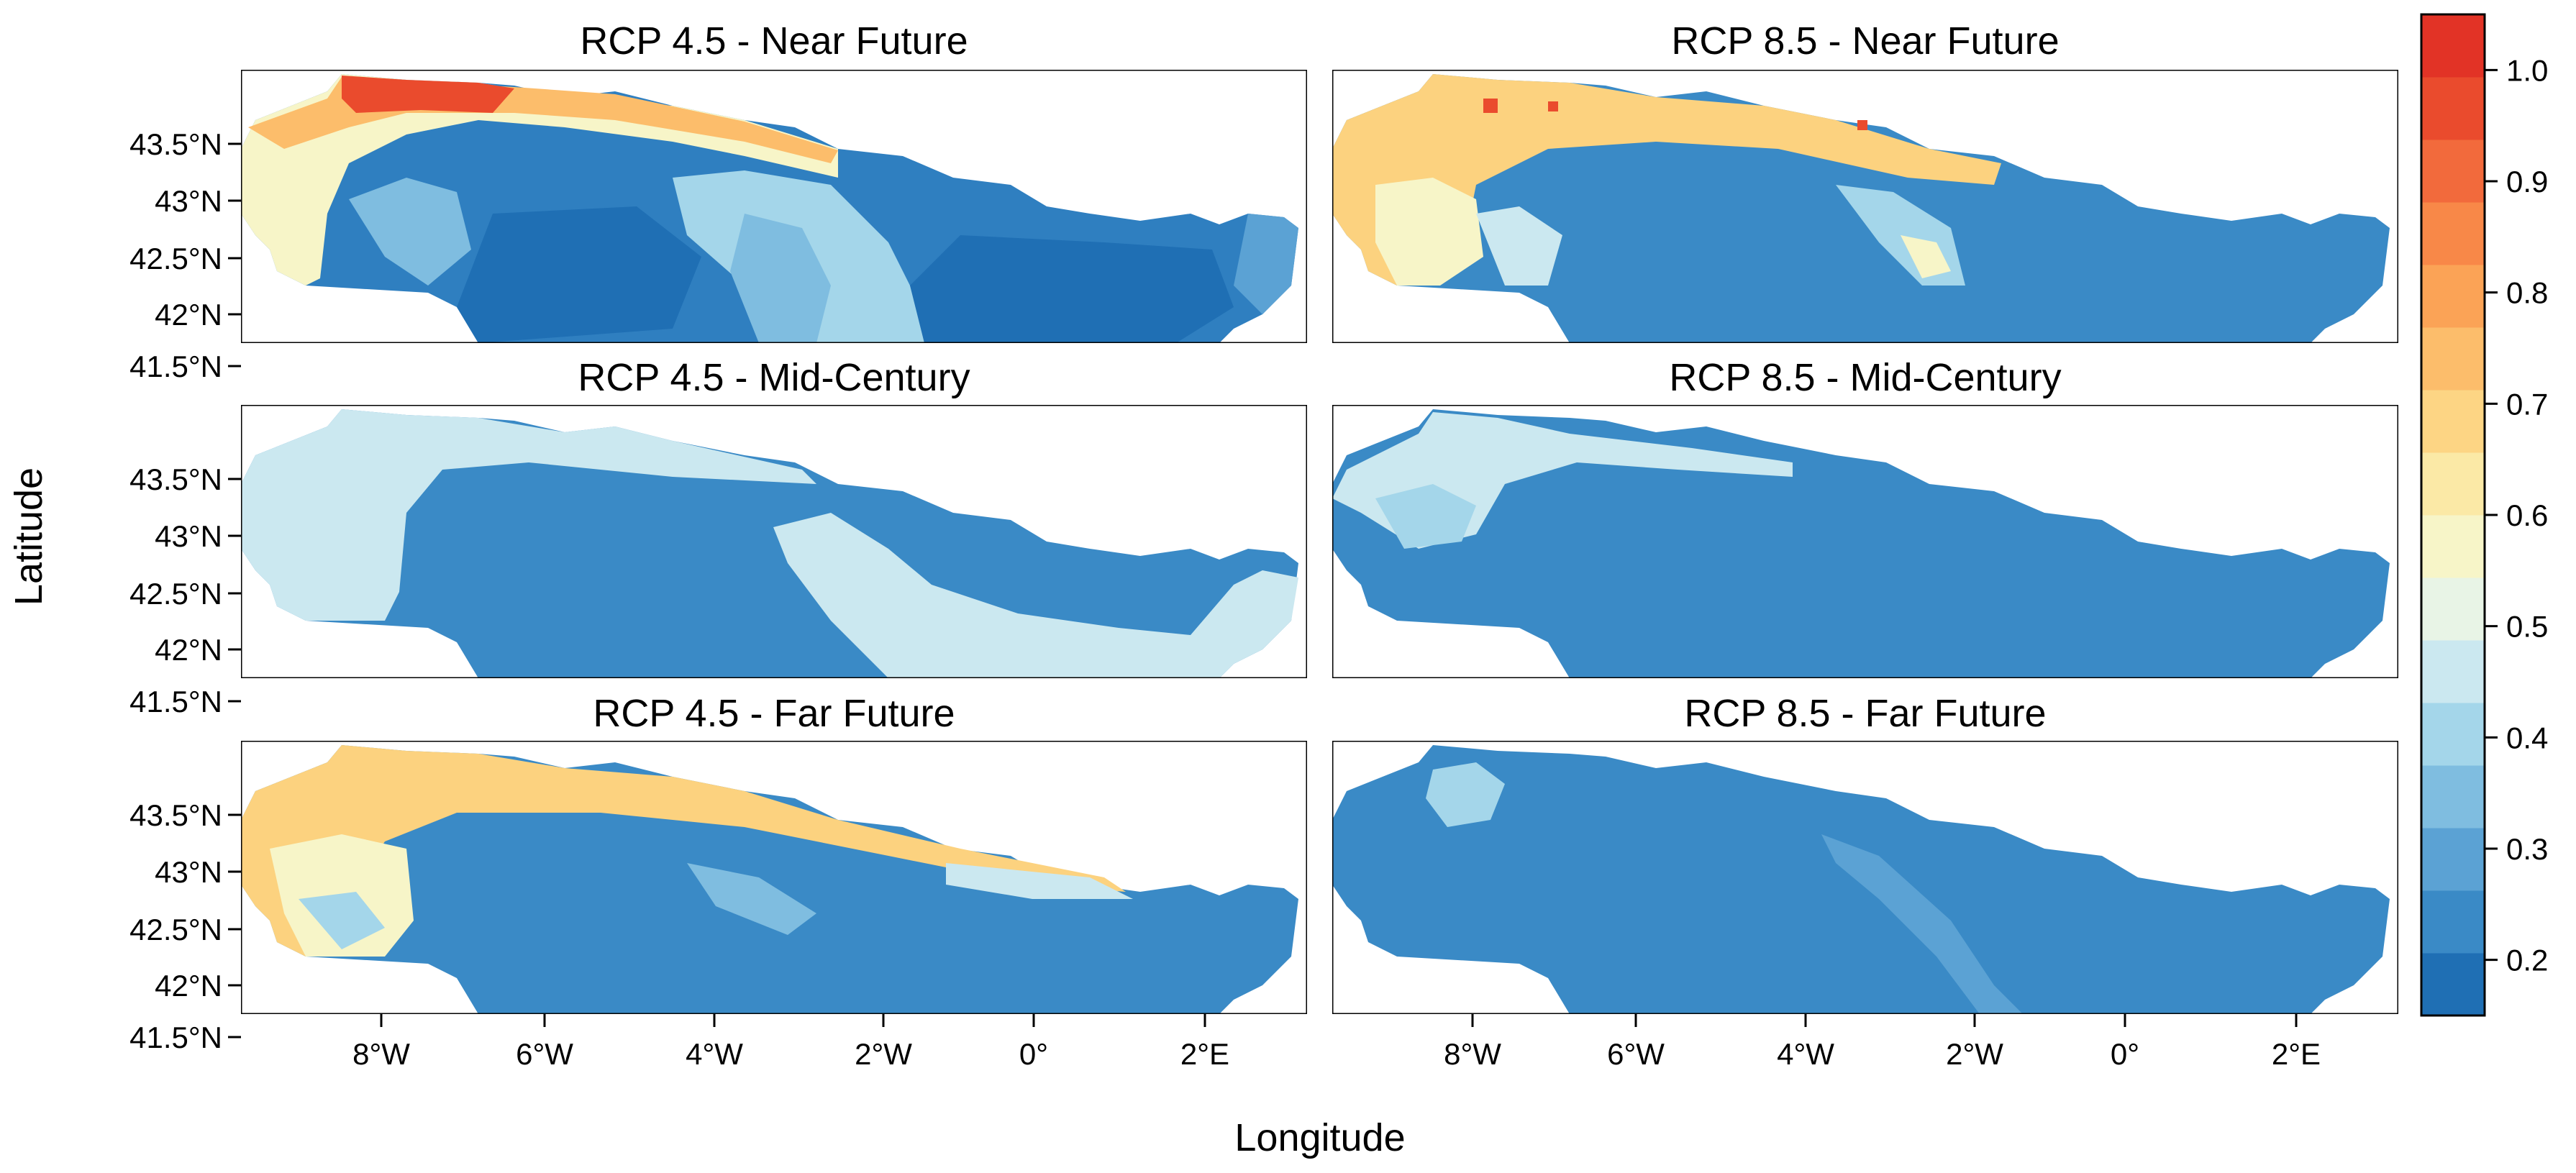  What do you see at coordinates (2527, 627) in the screenshot?
I see `legend-tick-label: 0.5` at bounding box center [2527, 627].